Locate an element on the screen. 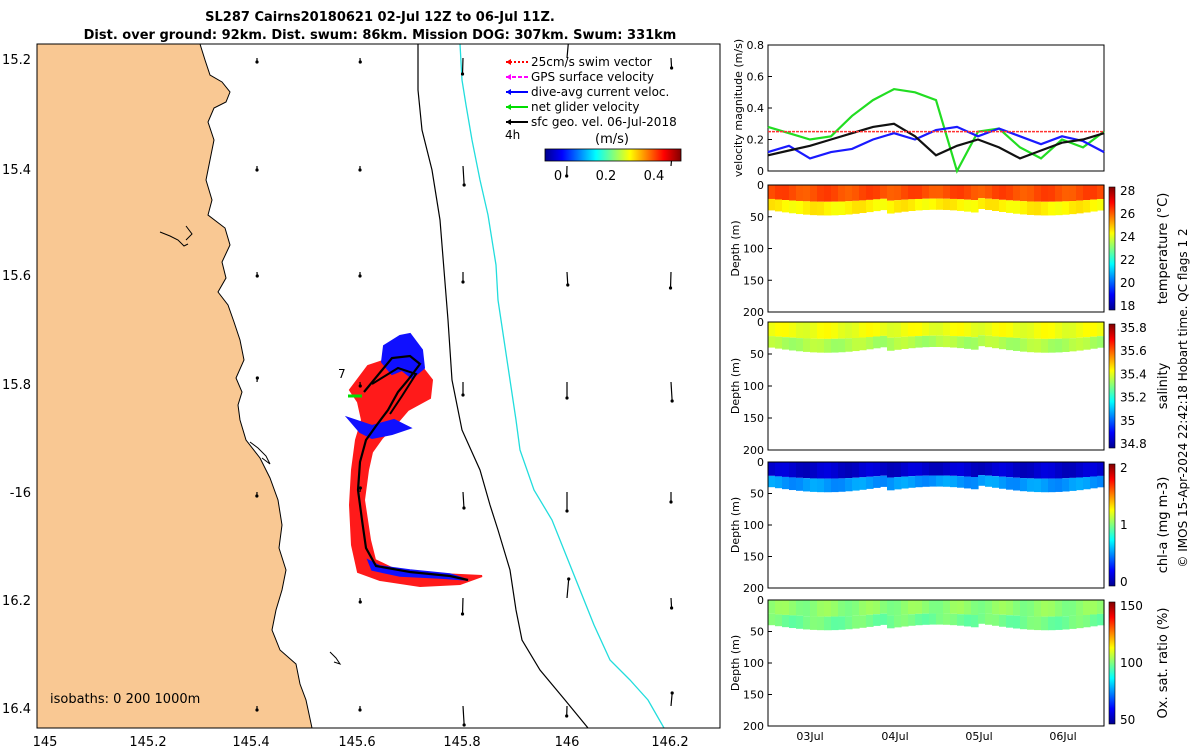 The width and height of the screenshot is (1200, 750). lat-tick: 16.2 is located at coordinates (16, 601).